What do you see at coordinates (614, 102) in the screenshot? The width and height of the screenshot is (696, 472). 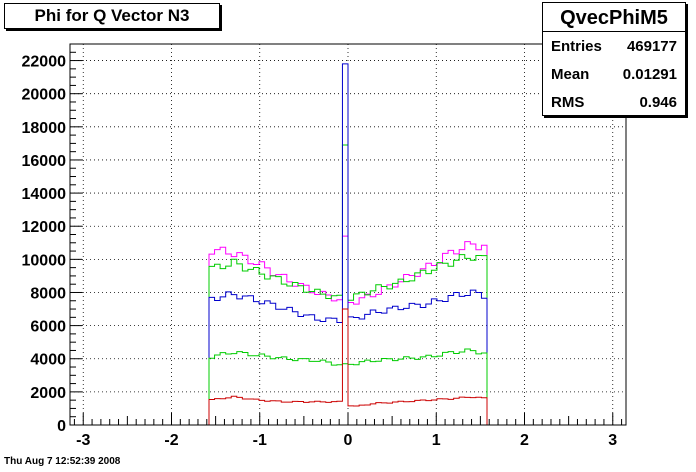 I see `stats-row-rms: RMS 0.946` at bounding box center [614, 102].